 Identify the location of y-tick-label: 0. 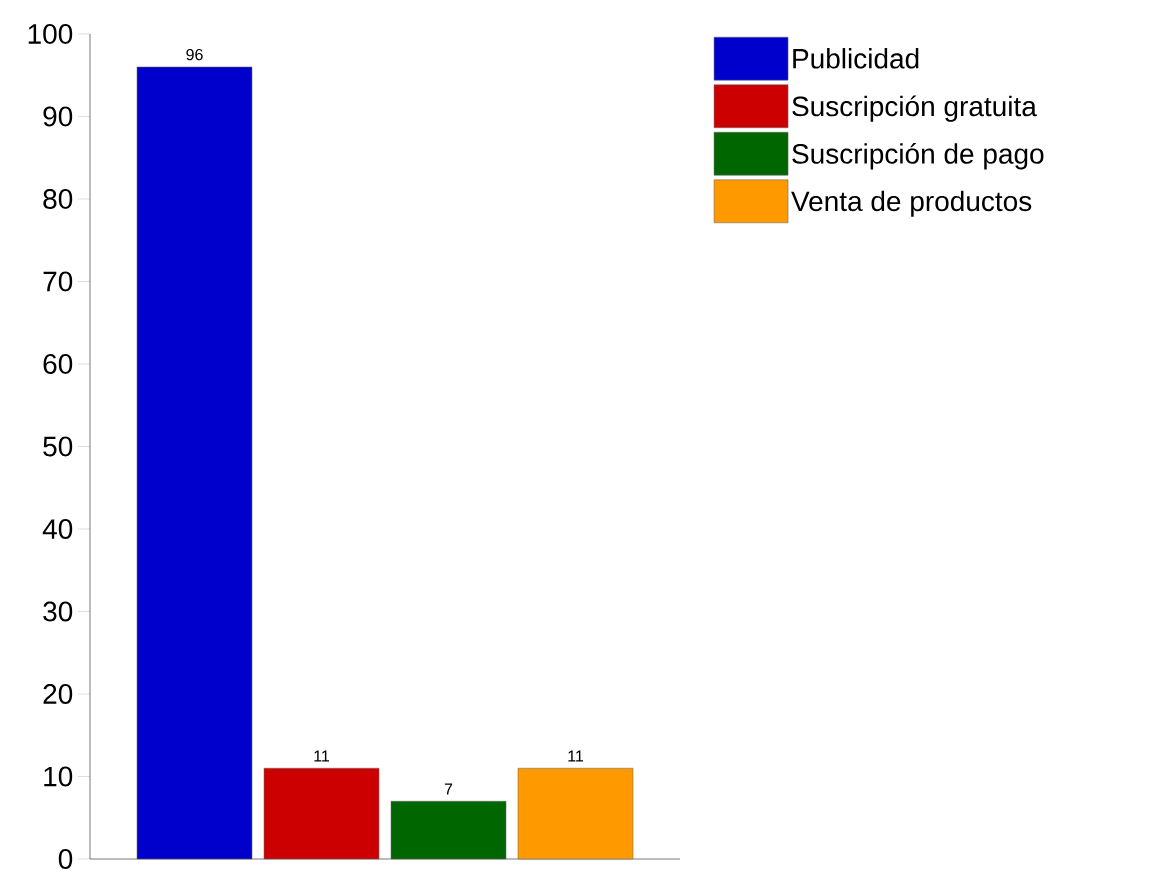
(65, 859).